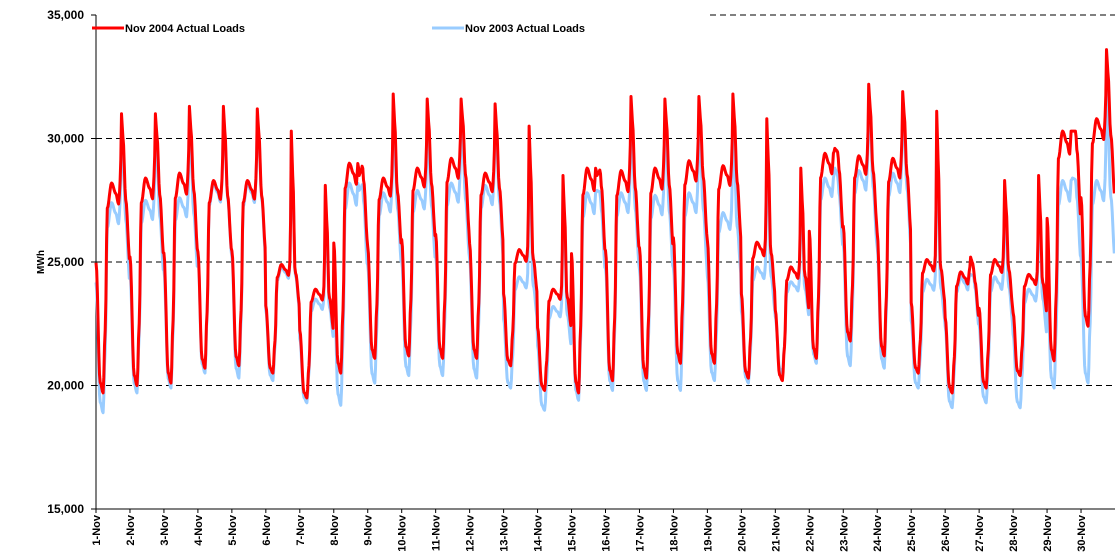  What do you see at coordinates (65, 509) in the screenshot?
I see `y-tick-label: 15,000` at bounding box center [65, 509].